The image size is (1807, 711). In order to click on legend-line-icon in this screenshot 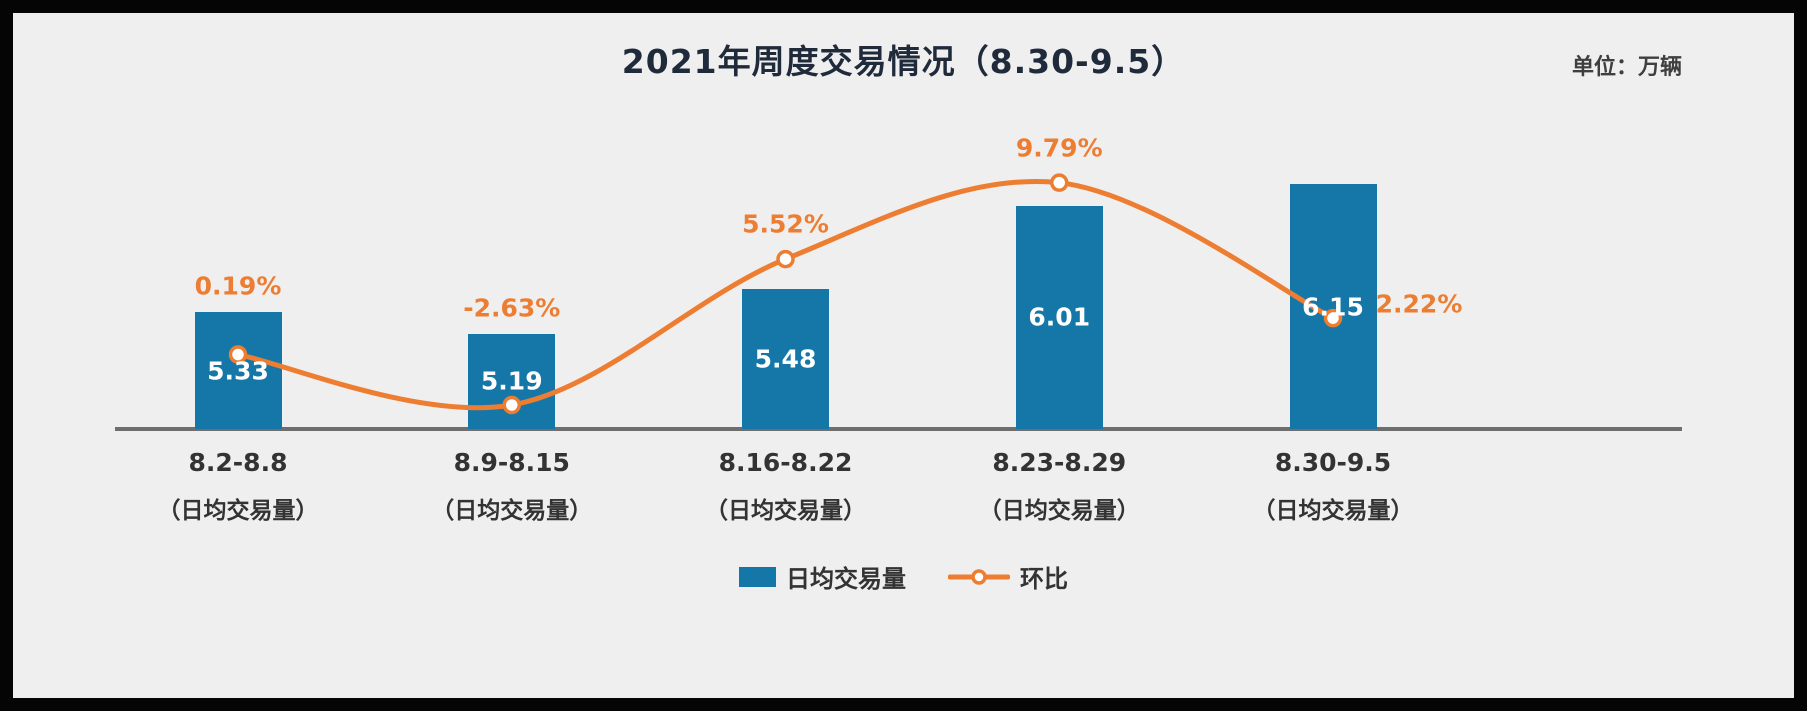, I will do `click(979, 576)`.